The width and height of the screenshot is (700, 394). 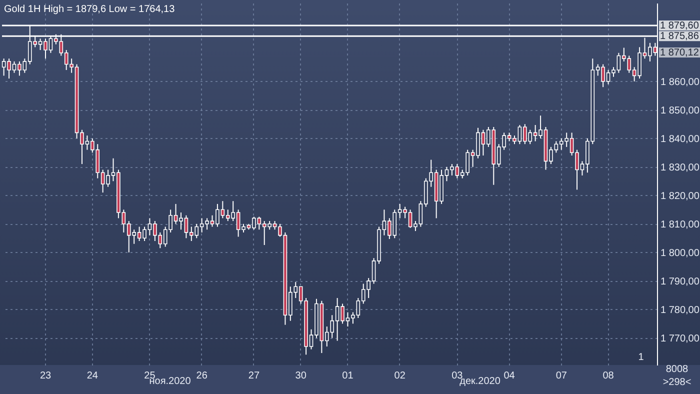 I want to click on text: 8008, so click(x=677, y=369).